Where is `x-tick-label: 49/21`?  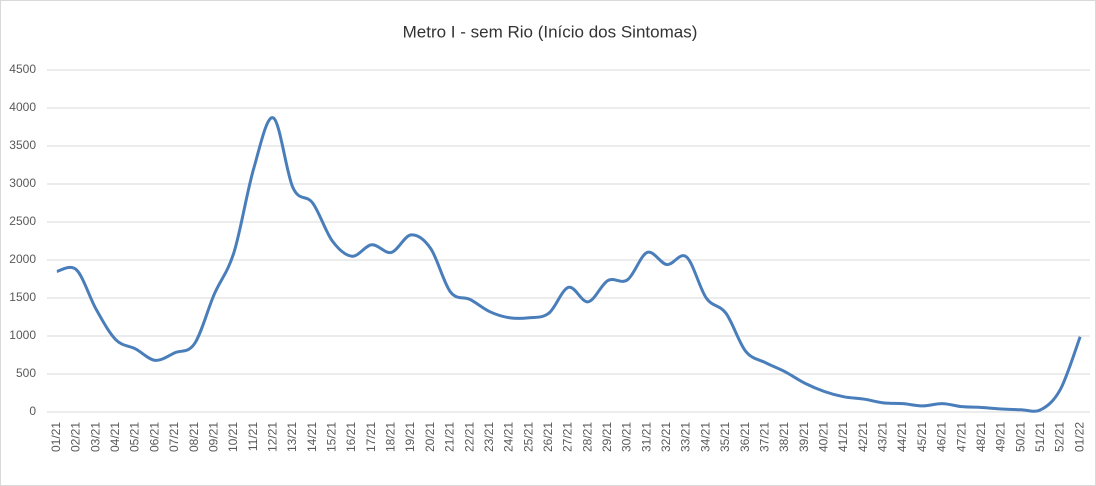 x-tick-label: 49/21 is located at coordinates (1001, 437).